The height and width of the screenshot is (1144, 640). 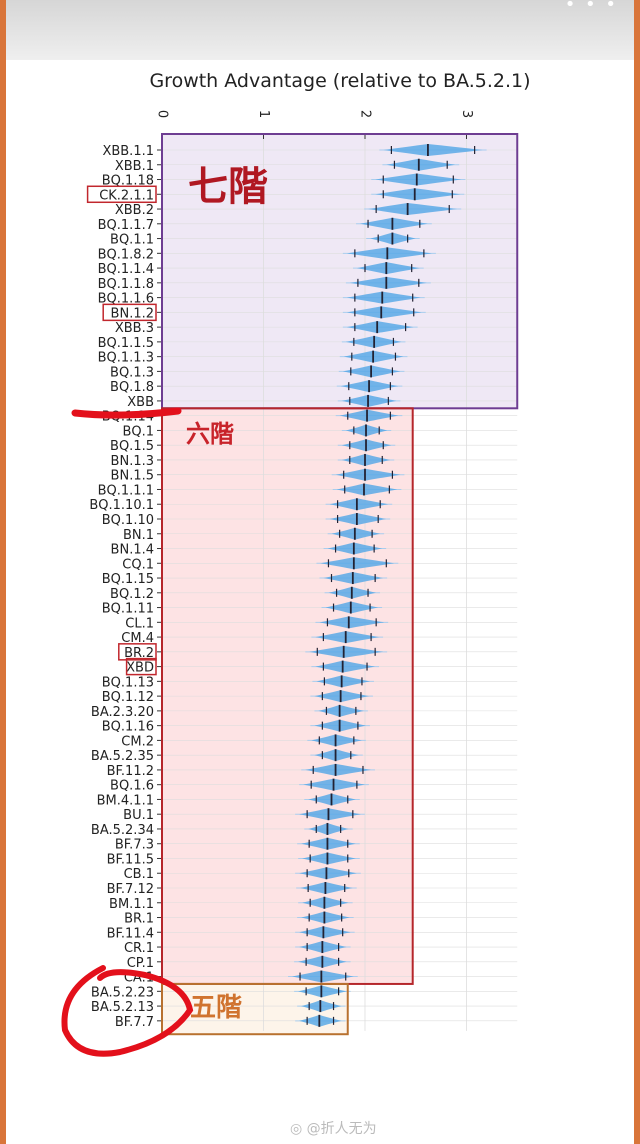 I want to click on y-tick-label: BQ.1.10, so click(x=128, y=520).